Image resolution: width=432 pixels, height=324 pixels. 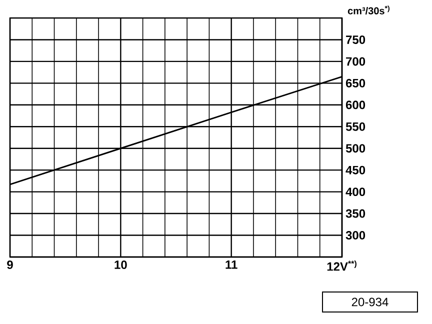 I want to click on y-axis-title: cm³/30s$^{*)}$, so click(x=369, y=10).